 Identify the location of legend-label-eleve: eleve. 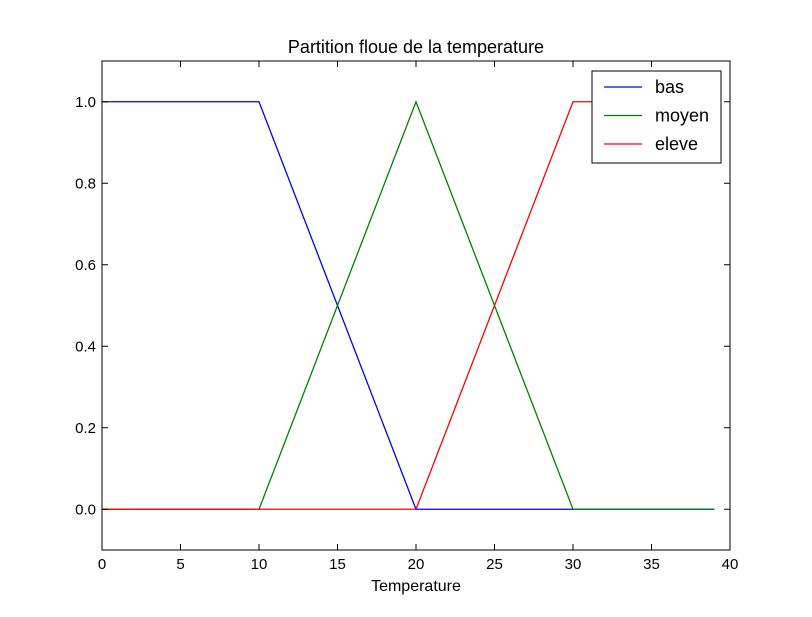
(676, 144).